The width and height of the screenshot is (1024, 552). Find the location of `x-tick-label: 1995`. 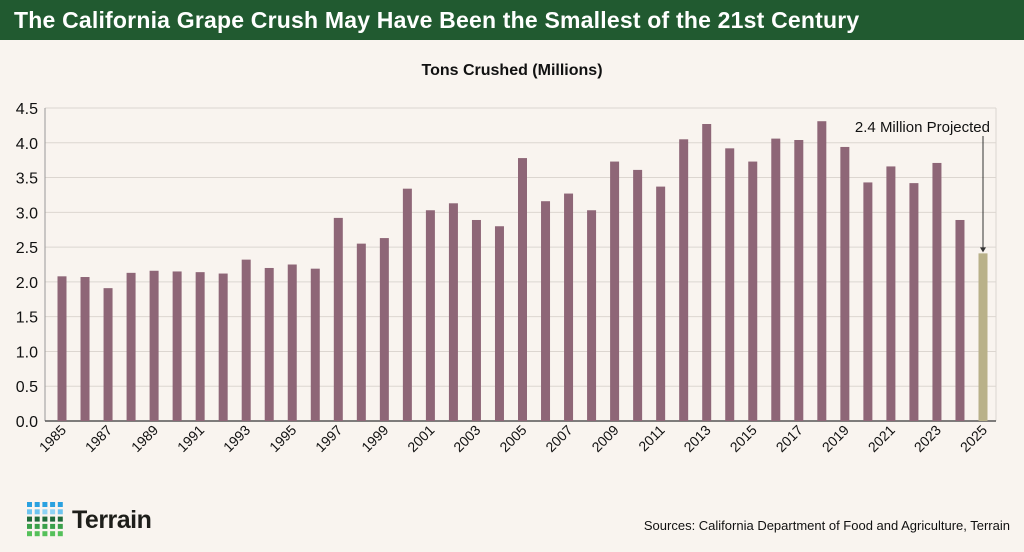

x-tick-label: 1995 is located at coordinates (282, 438).